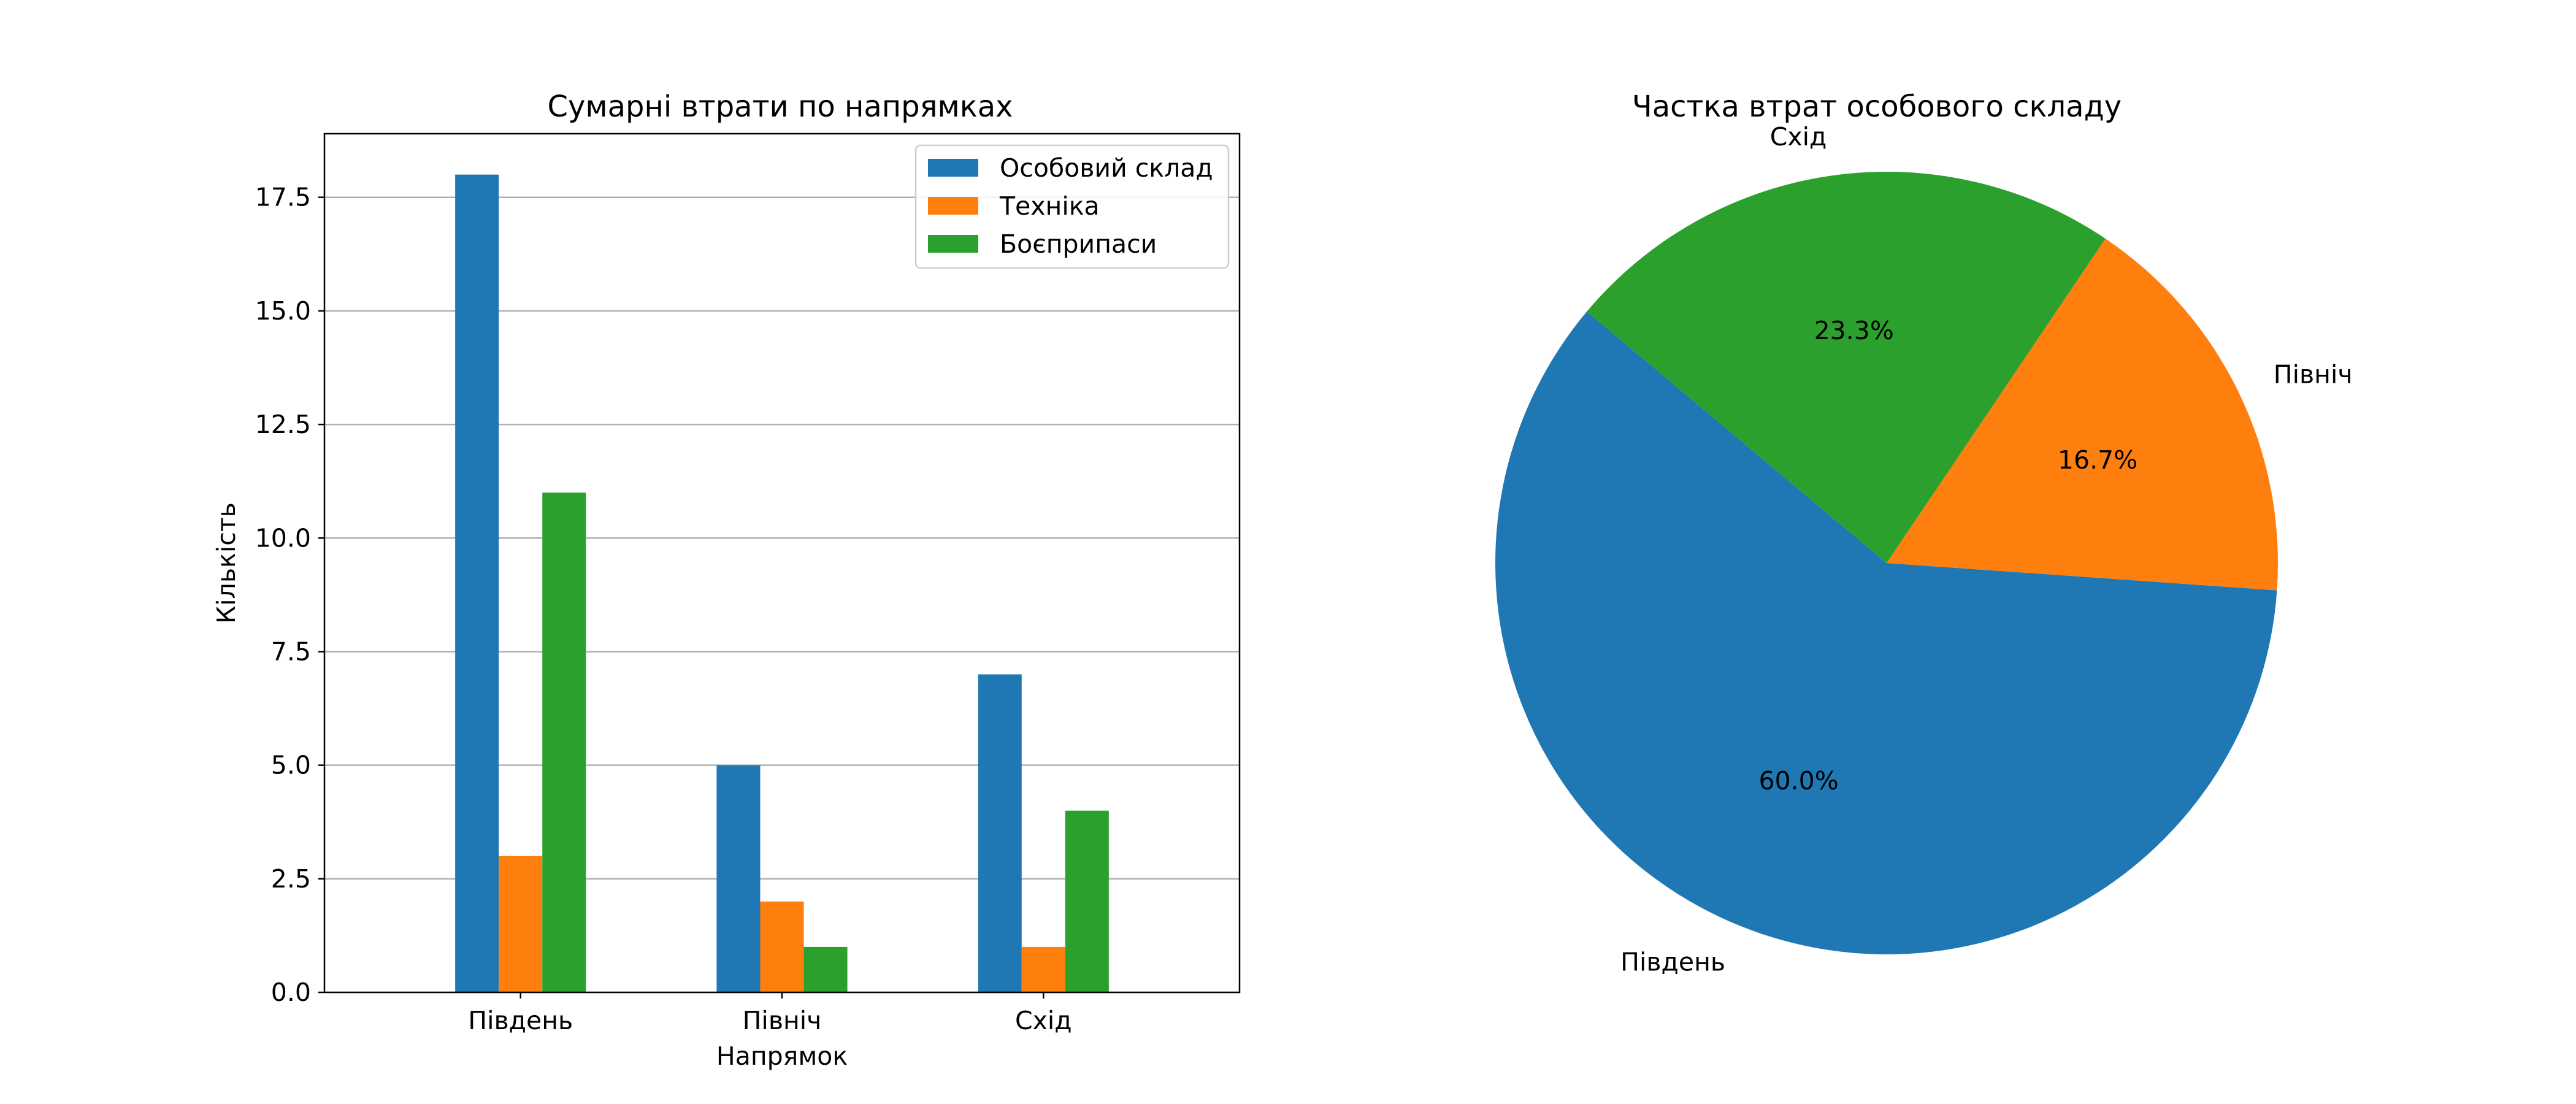 This screenshot has height=1104, width=2576. I want to click on bar-y-ticks: 0.0 2.5 5.0 7.5 10.0 12.5 15.0 17.5, so click(289, 595).